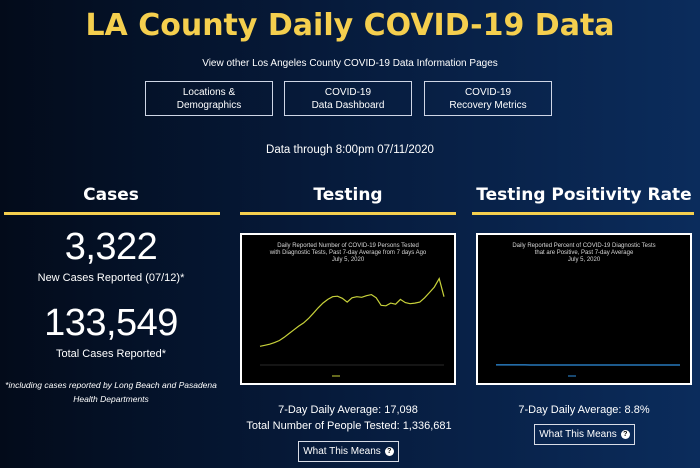 The width and height of the screenshot is (700, 468). What do you see at coordinates (348, 213) in the screenshot?
I see `testing-divider` at bounding box center [348, 213].